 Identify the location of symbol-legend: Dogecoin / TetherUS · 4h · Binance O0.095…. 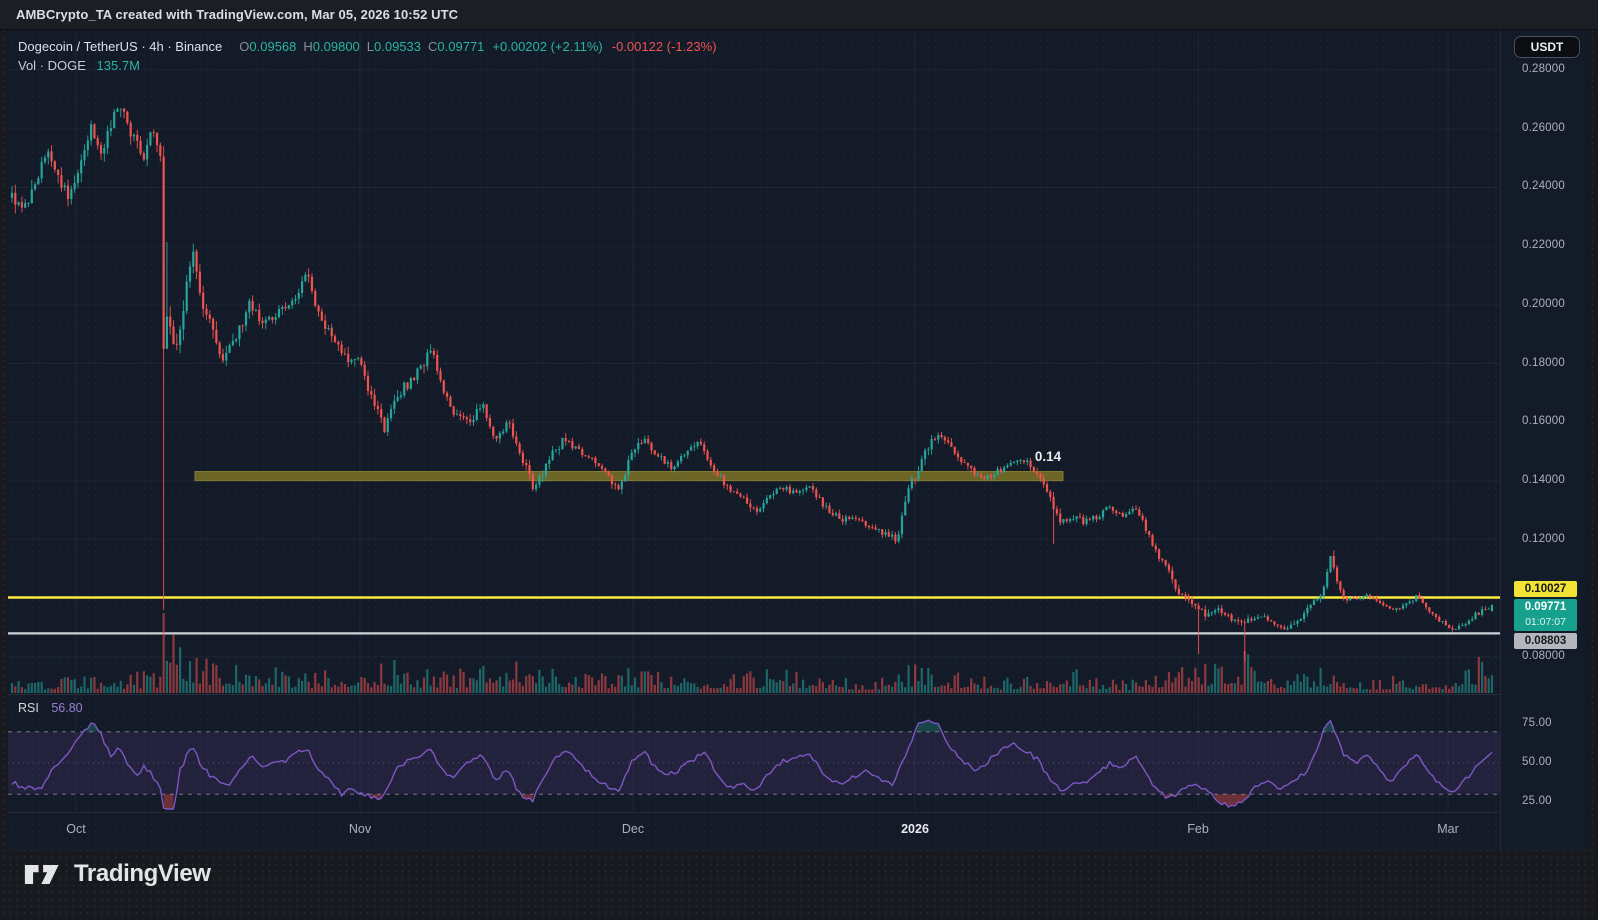
(367, 46).